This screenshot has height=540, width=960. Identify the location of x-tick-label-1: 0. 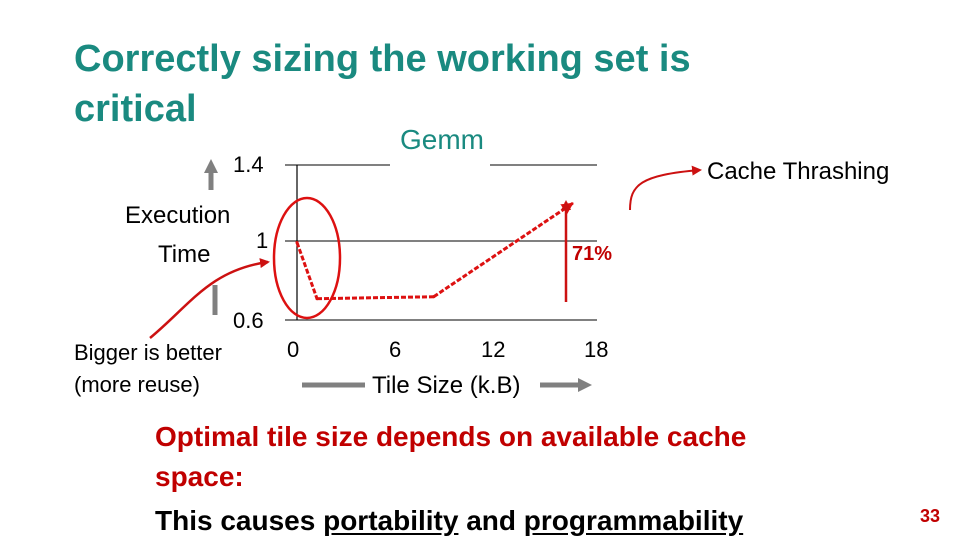
(293, 349).